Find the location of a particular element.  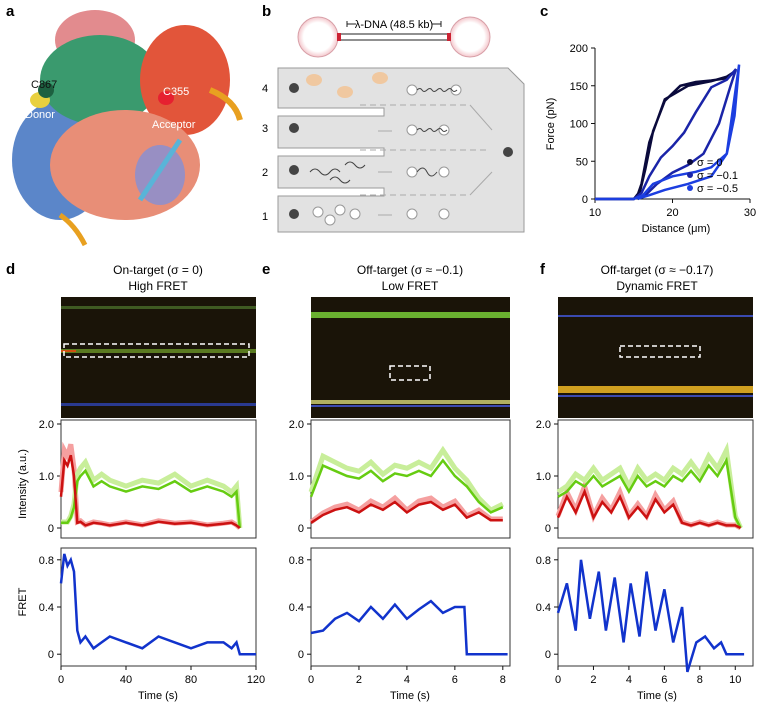

xtick-label-f: 6 is located at coordinates (664, 680).